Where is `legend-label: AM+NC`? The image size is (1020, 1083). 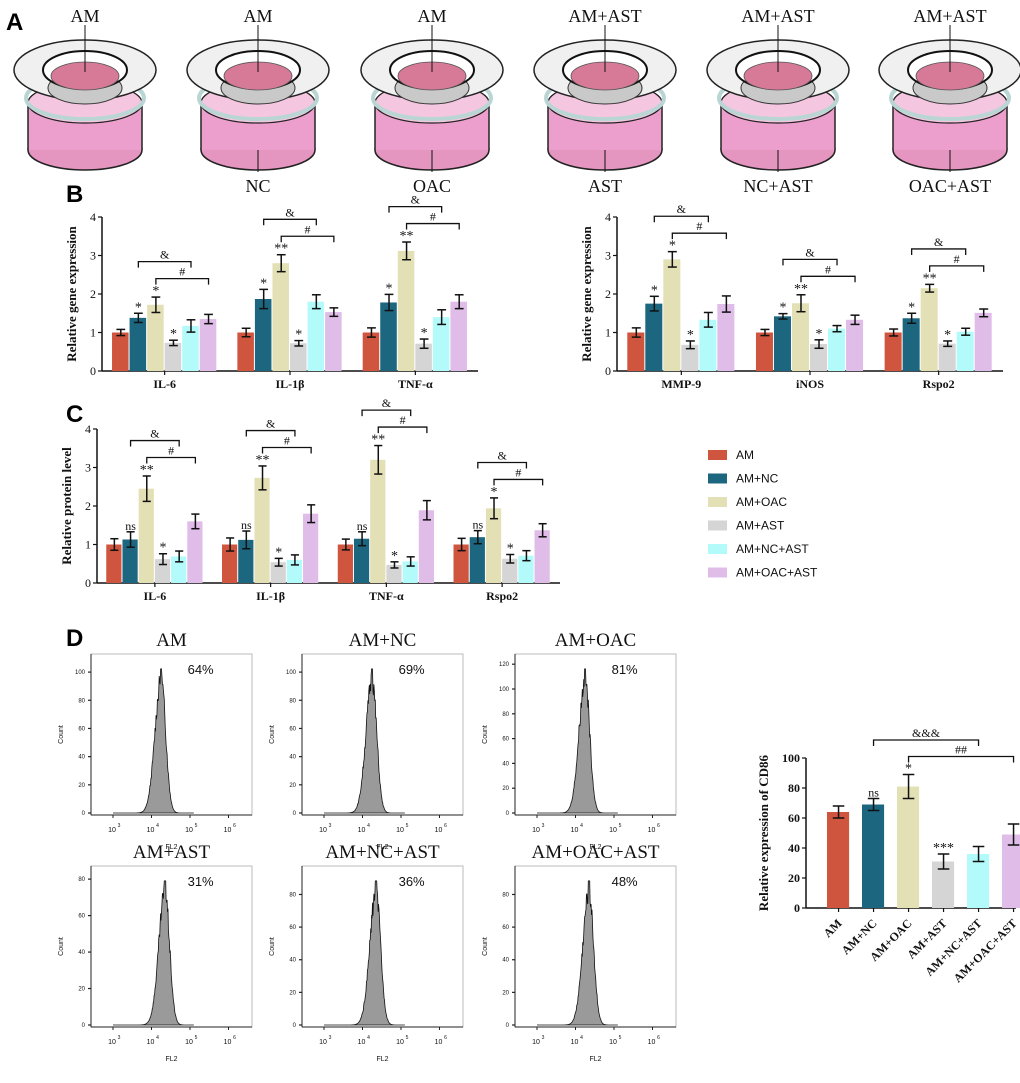
legend-label: AM+NC is located at coordinates (757, 479).